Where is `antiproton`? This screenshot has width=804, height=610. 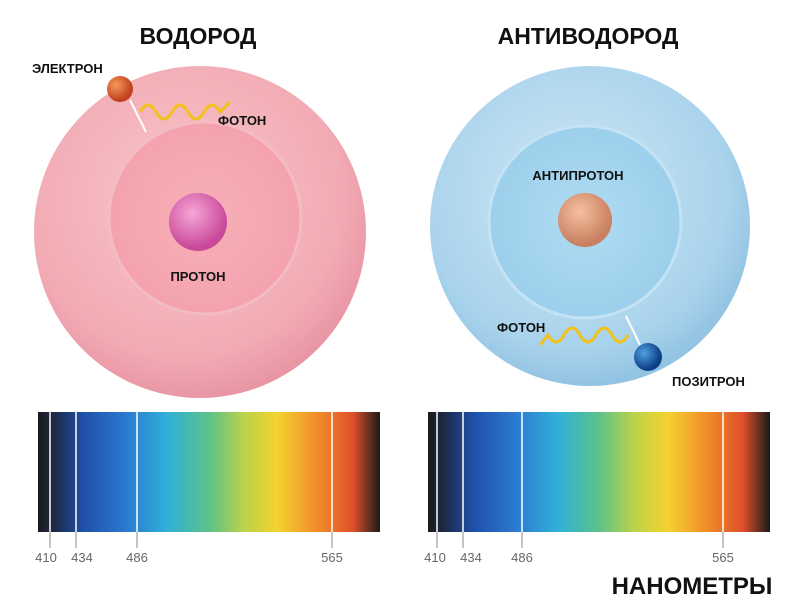 antiproton is located at coordinates (585, 220).